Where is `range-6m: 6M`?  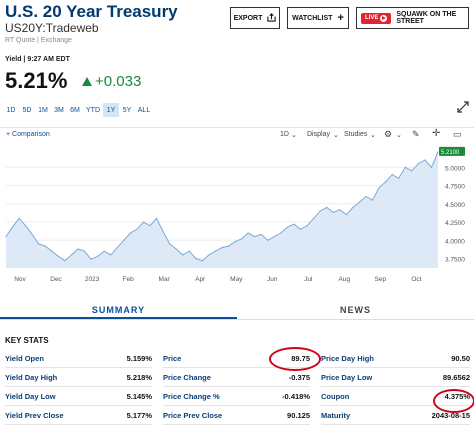
range-6m: 6M is located at coordinates (75, 110).